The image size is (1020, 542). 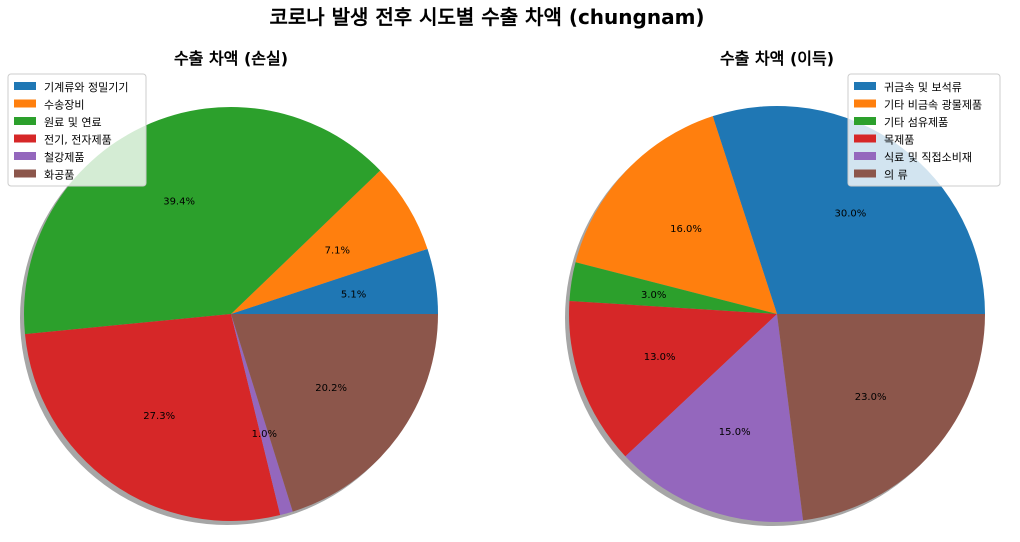 I want to click on legend-label-loss-0: 기계류와 정밀기기, so click(x=86, y=87).